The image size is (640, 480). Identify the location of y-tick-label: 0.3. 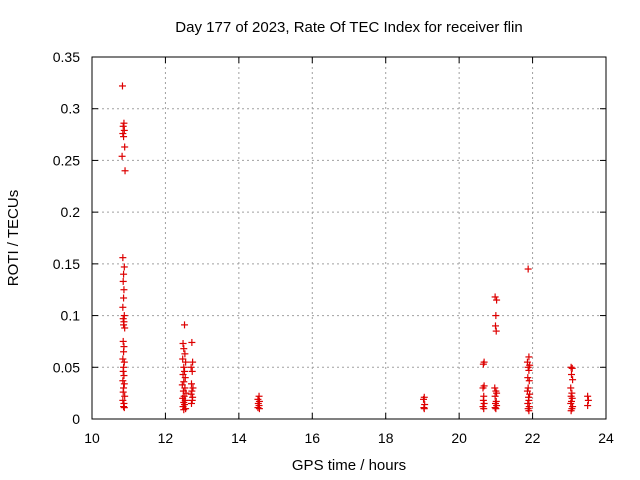
(71, 109).